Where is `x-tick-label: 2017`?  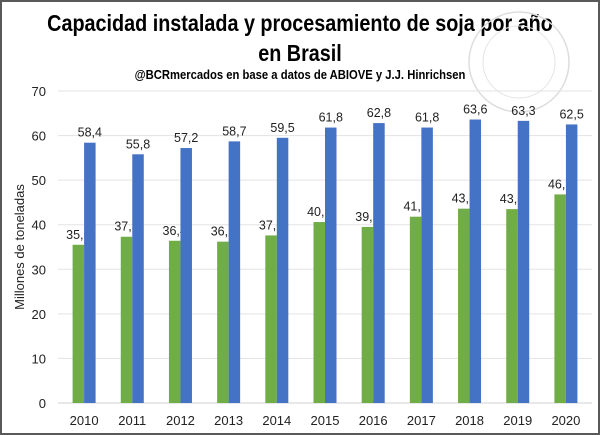
x-tick-label: 2017 is located at coordinates (421, 420).